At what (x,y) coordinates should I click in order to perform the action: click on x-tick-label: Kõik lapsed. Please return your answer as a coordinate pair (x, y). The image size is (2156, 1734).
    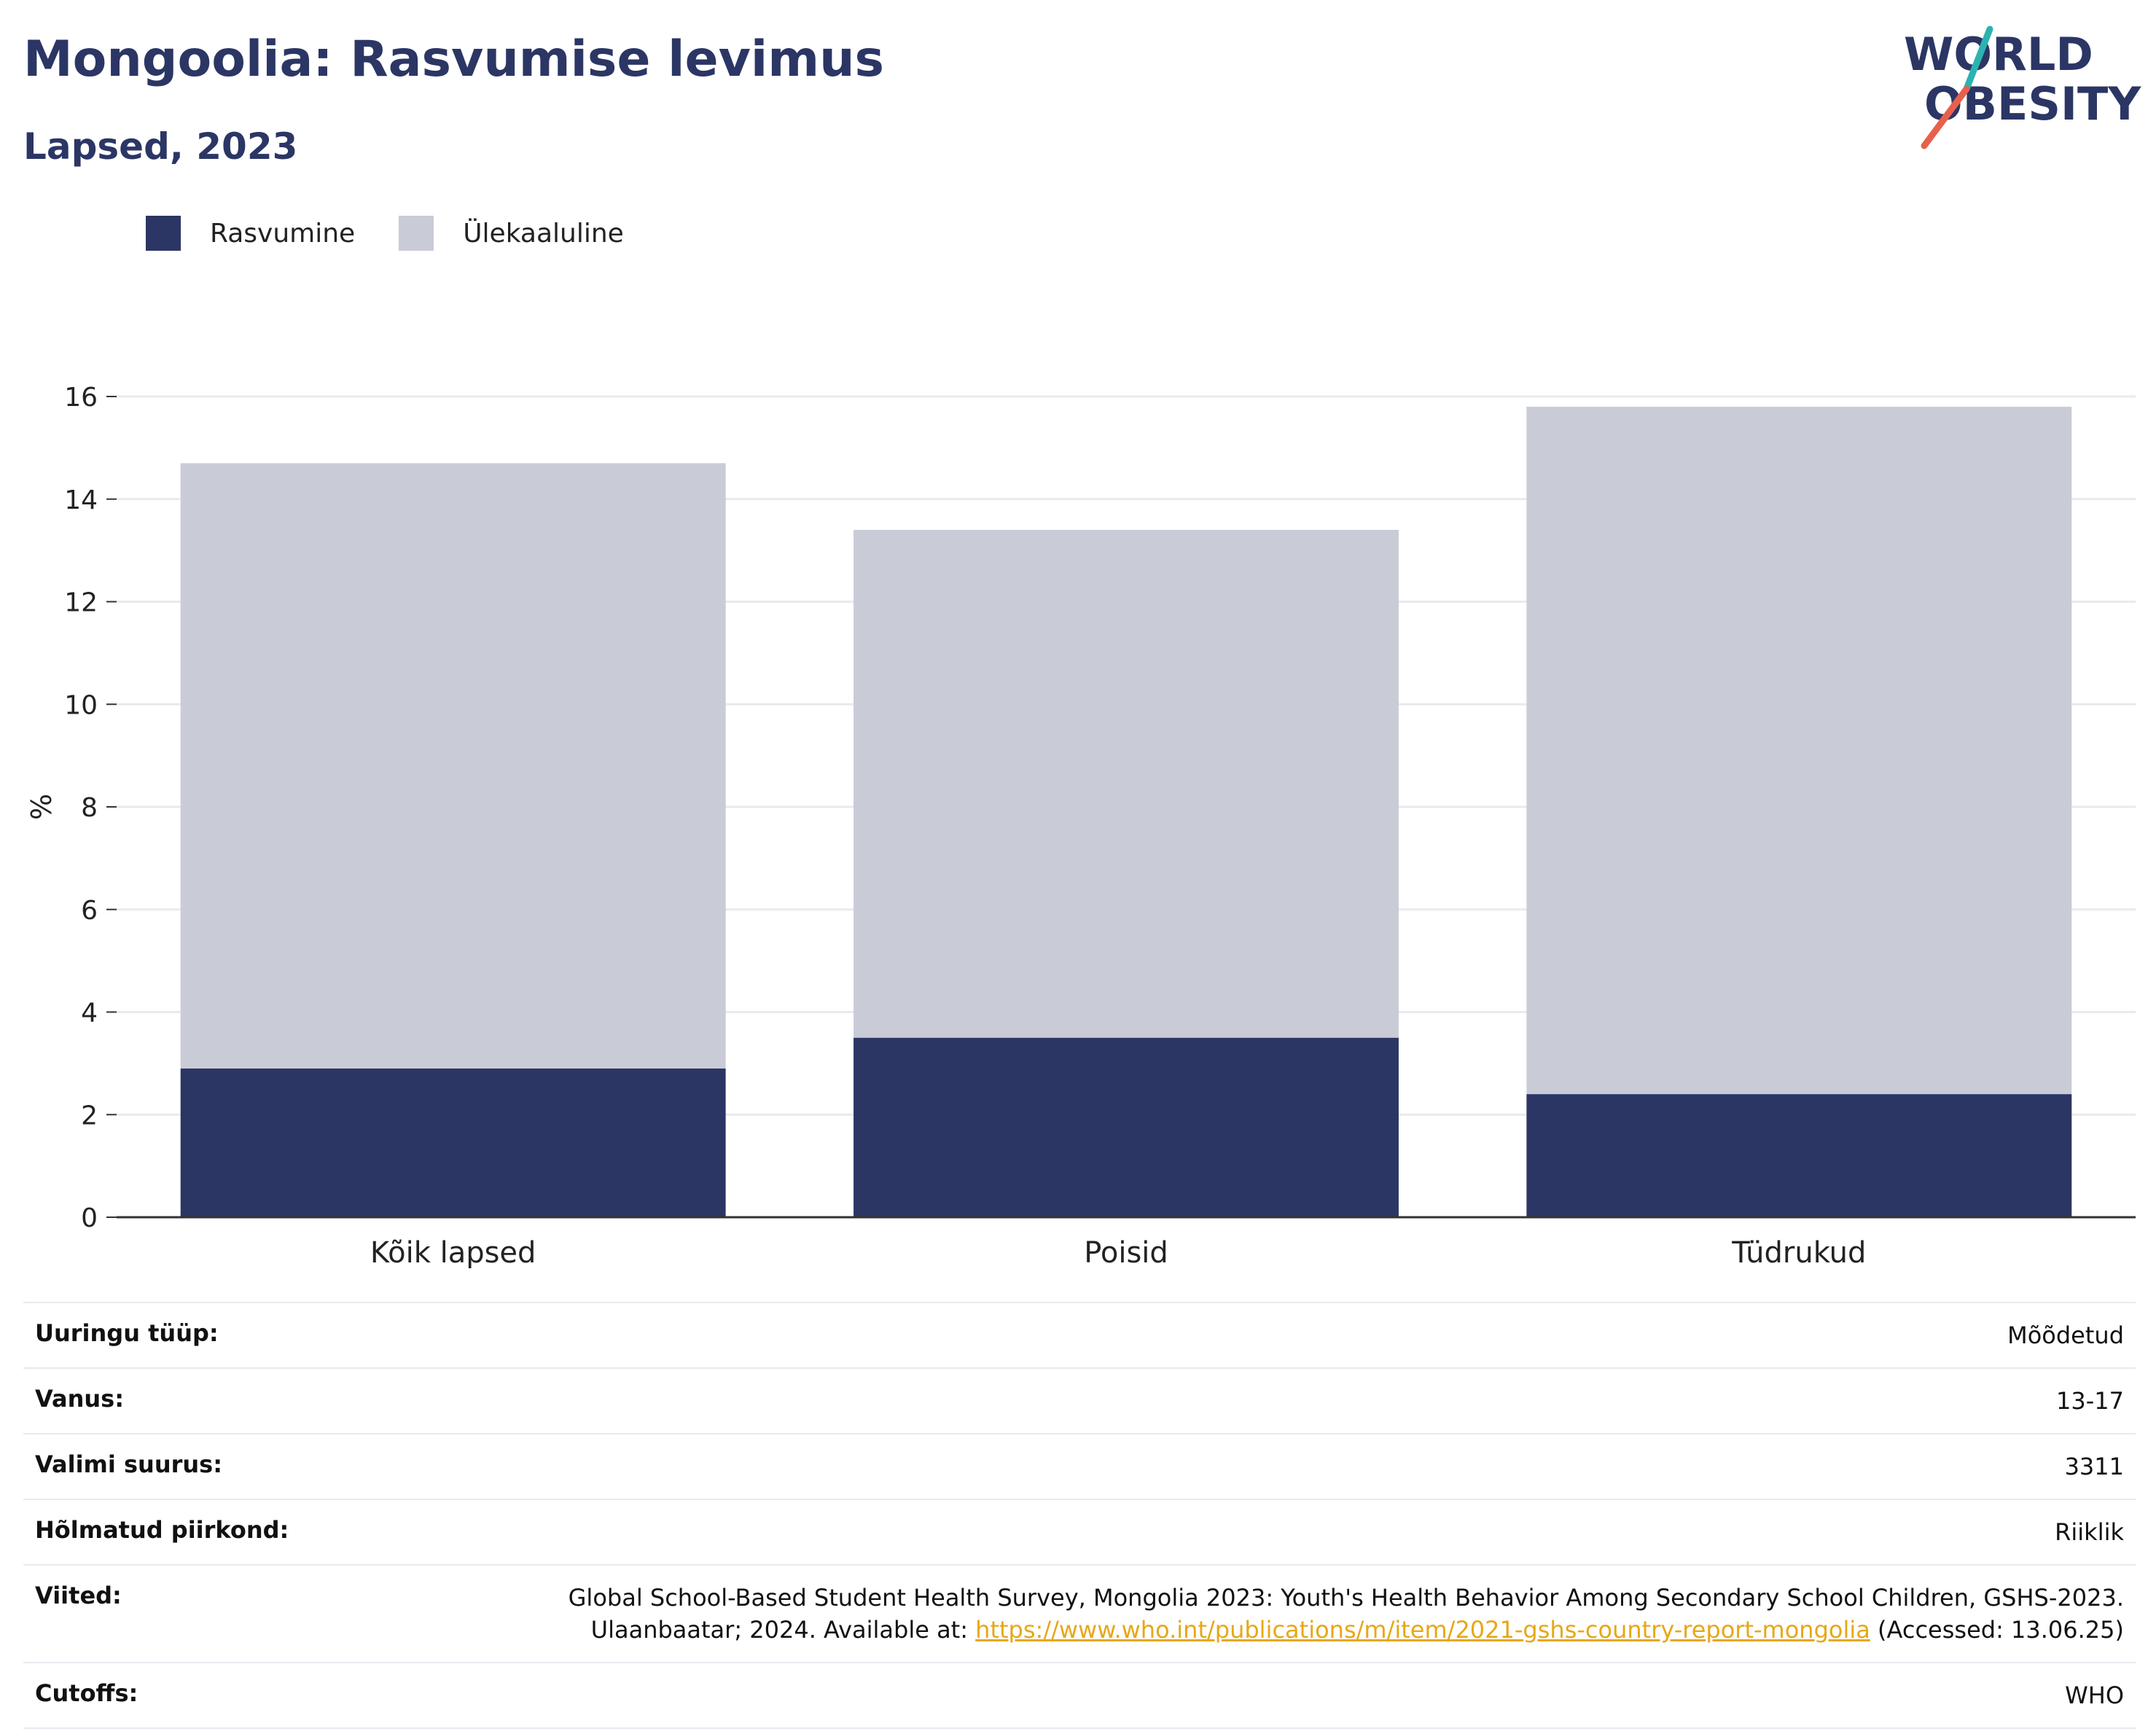
    Looking at the image, I should click on (453, 1252).